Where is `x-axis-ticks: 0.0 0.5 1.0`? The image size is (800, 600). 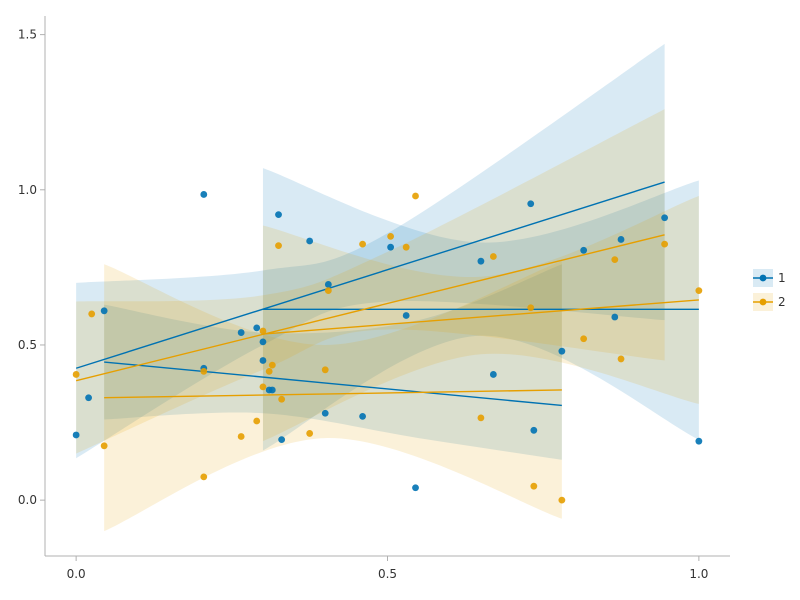 x-axis-ticks: 0.0 0.5 1.0 is located at coordinates (387, 568).